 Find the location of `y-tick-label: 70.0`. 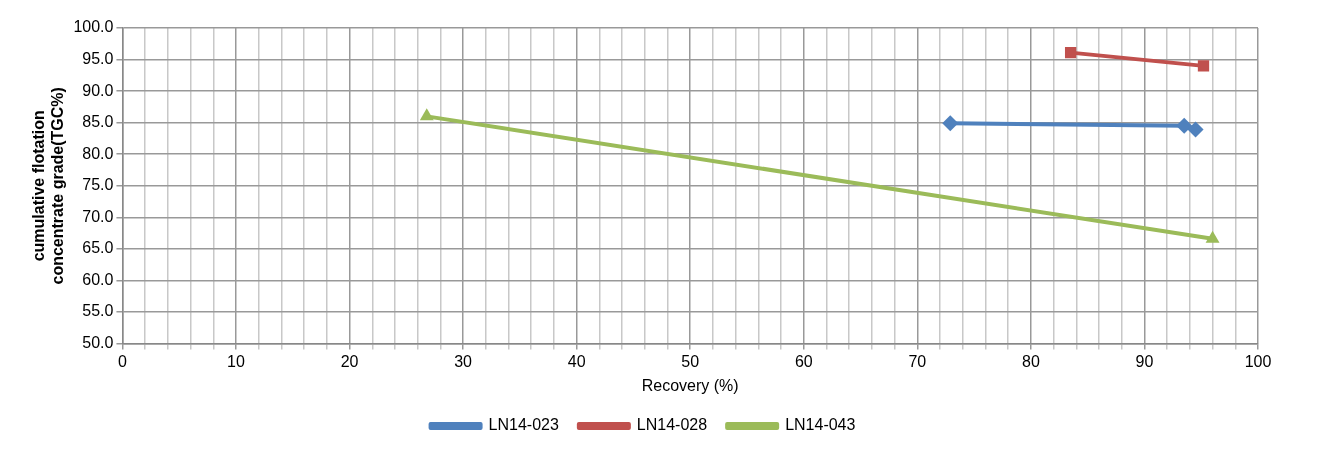

y-tick-label: 70.0 is located at coordinates (98, 216).